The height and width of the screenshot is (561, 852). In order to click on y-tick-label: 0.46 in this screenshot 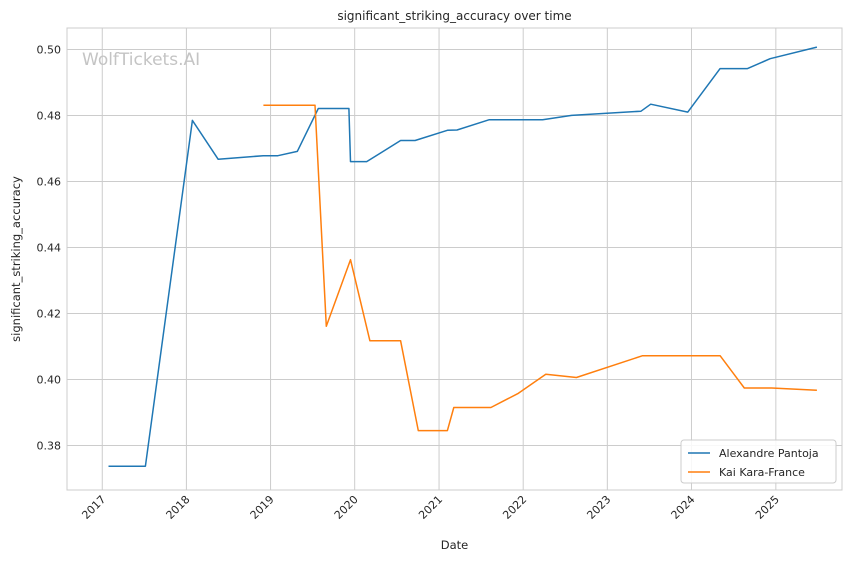, I will do `click(49, 181)`.